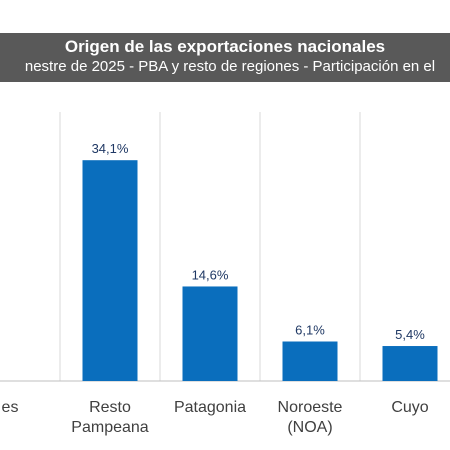 The height and width of the screenshot is (450, 450). What do you see at coordinates (310, 407) in the screenshot?
I see `category-label-line: Noroeste` at bounding box center [310, 407].